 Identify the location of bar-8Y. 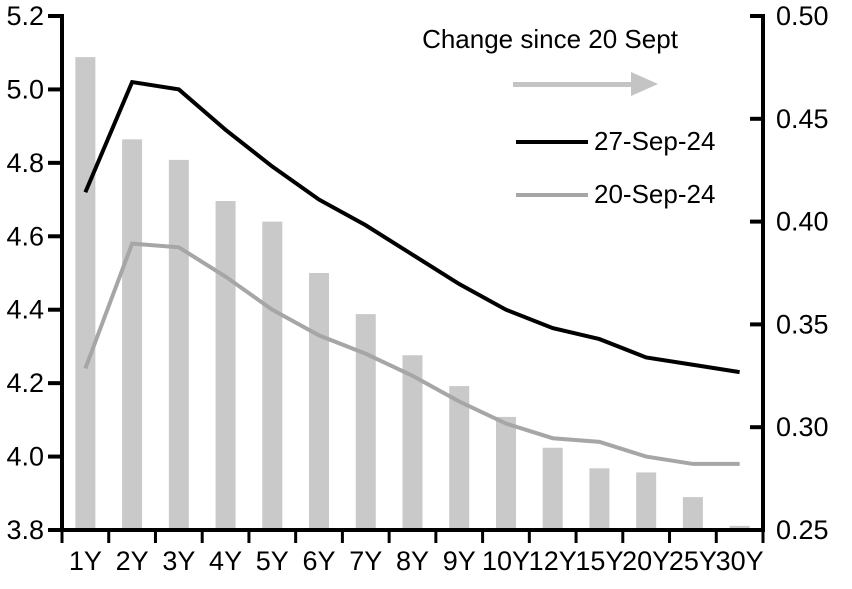
(412, 442).